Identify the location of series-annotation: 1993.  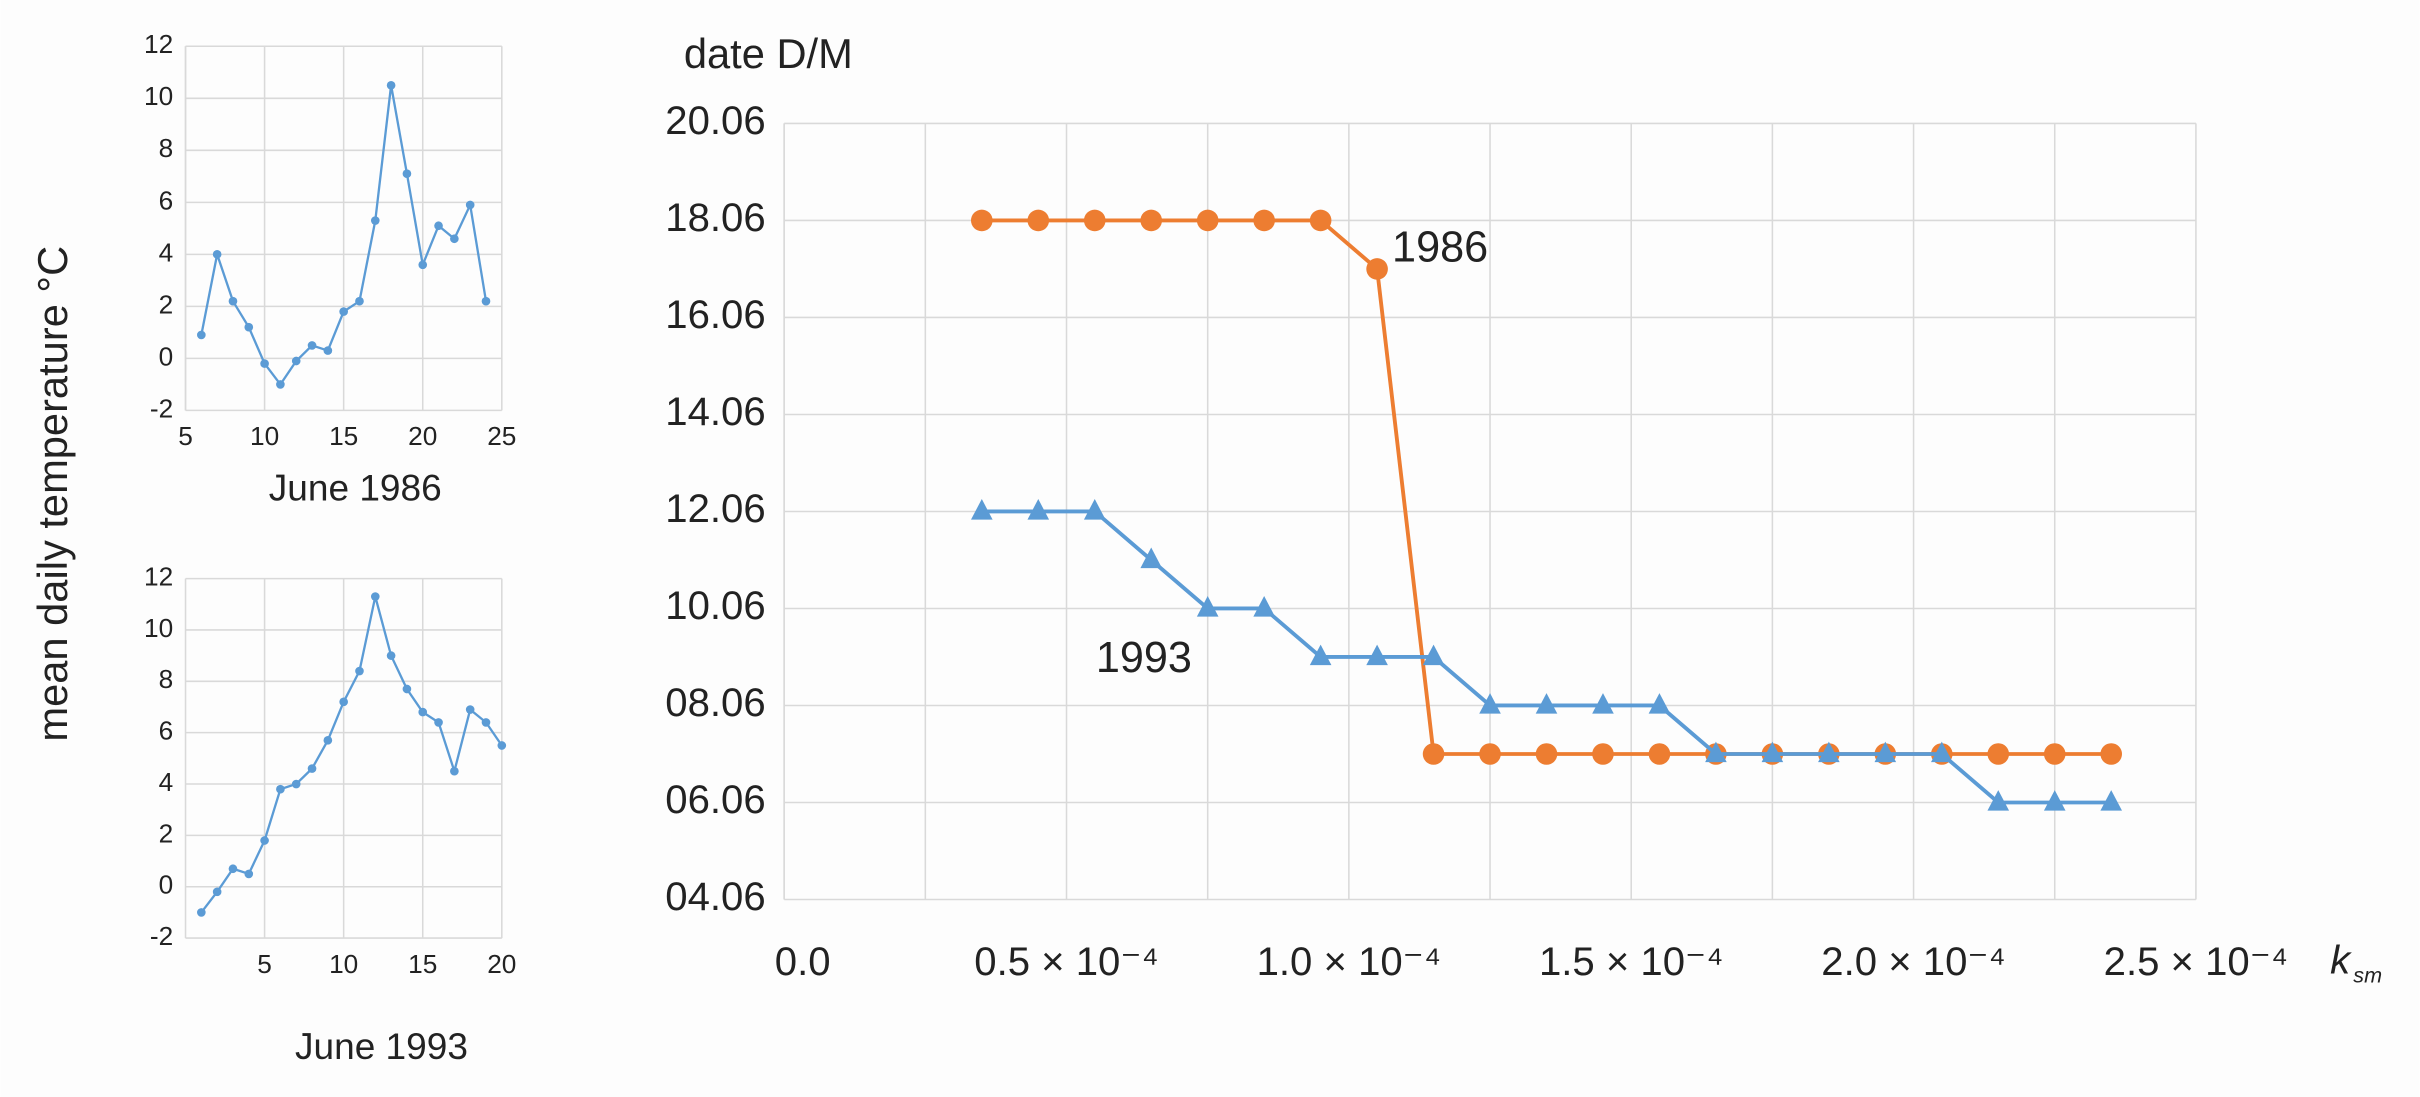
(1144, 658).